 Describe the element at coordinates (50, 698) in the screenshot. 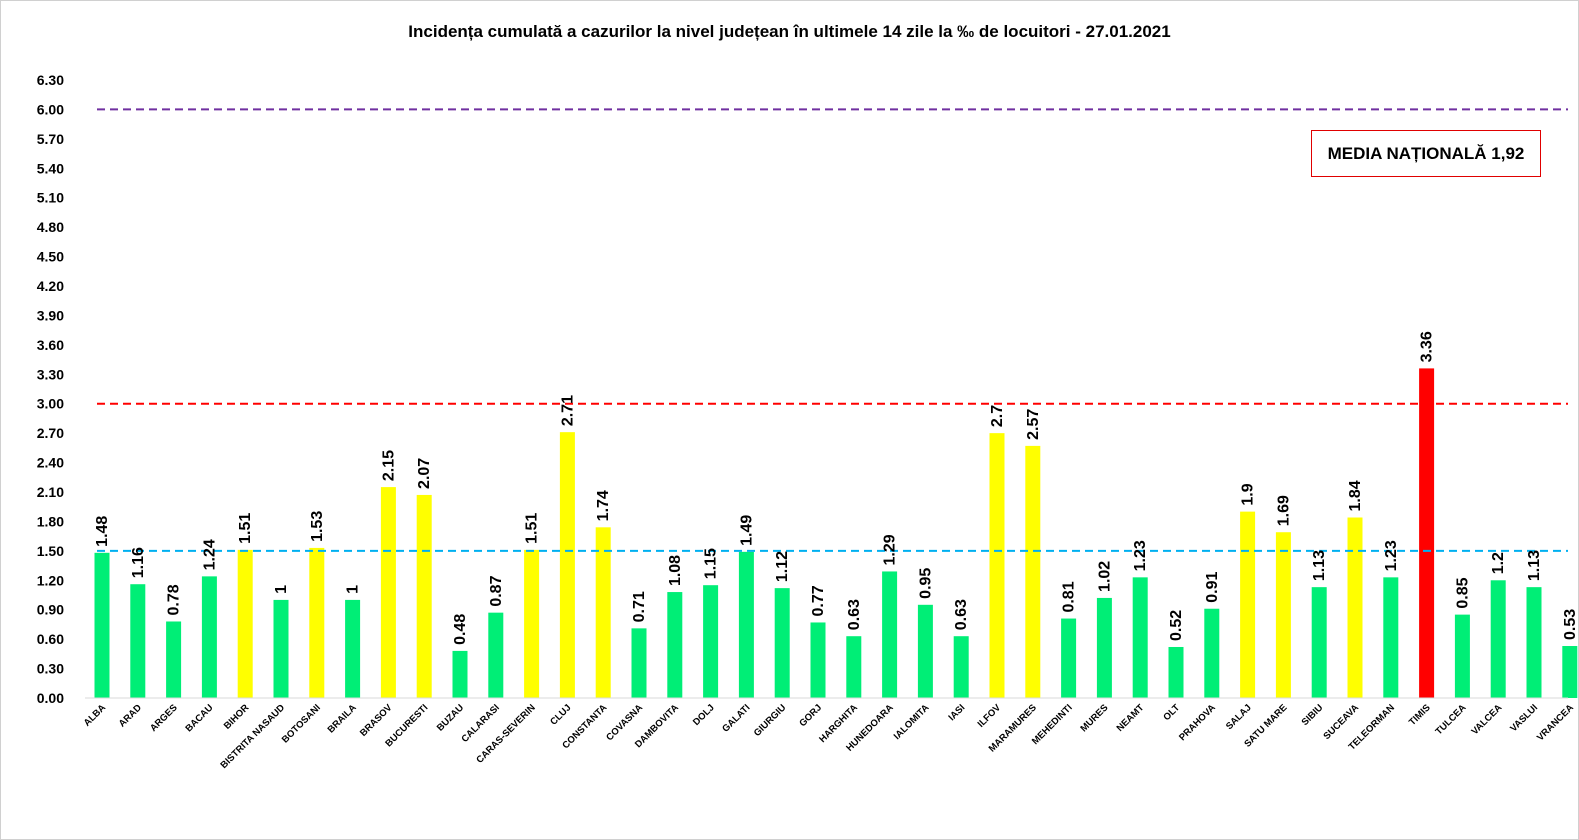

I see `y-tick-label: 0.00` at that location.